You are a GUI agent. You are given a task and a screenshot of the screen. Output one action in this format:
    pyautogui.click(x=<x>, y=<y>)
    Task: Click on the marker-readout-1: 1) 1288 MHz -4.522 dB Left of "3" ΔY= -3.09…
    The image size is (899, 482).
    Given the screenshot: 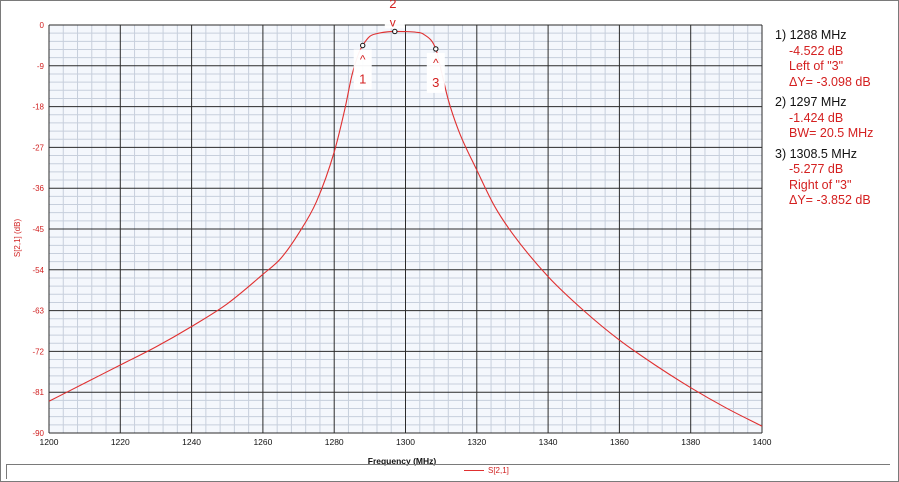 What is the action you would take?
    pyautogui.click(x=836, y=59)
    